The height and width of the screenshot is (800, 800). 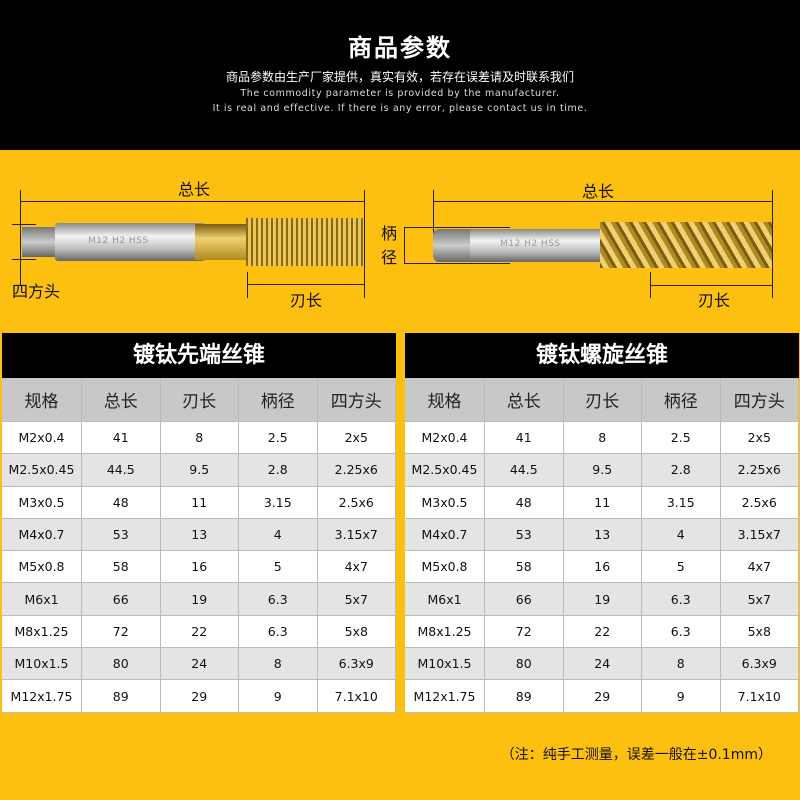 What do you see at coordinates (36, 291) in the screenshot?
I see `square-head-label: 四方头` at bounding box center [36, 291].